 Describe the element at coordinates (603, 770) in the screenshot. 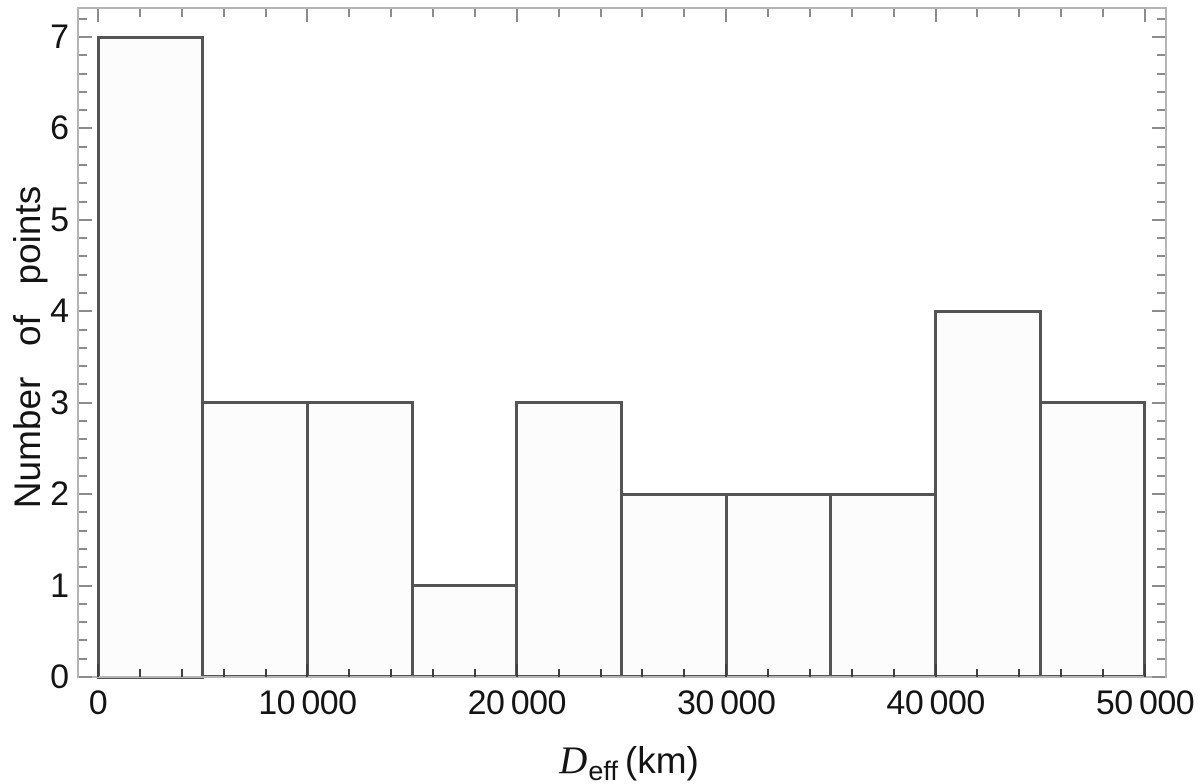

I see `x-axis-subscript: eff` at that location.